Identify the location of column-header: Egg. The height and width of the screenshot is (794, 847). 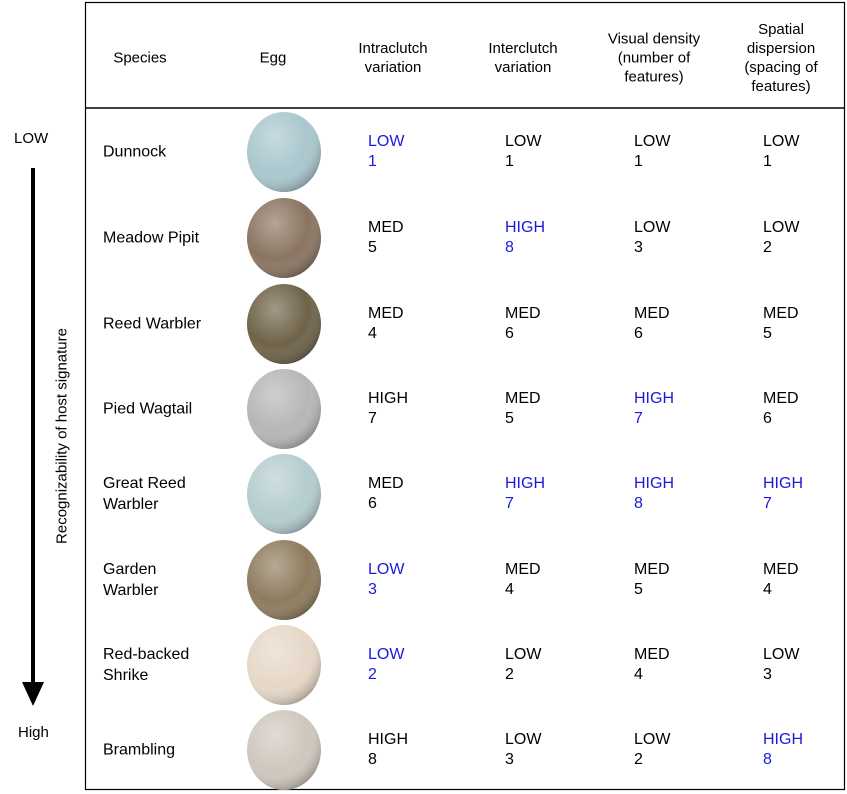
(273, 58).